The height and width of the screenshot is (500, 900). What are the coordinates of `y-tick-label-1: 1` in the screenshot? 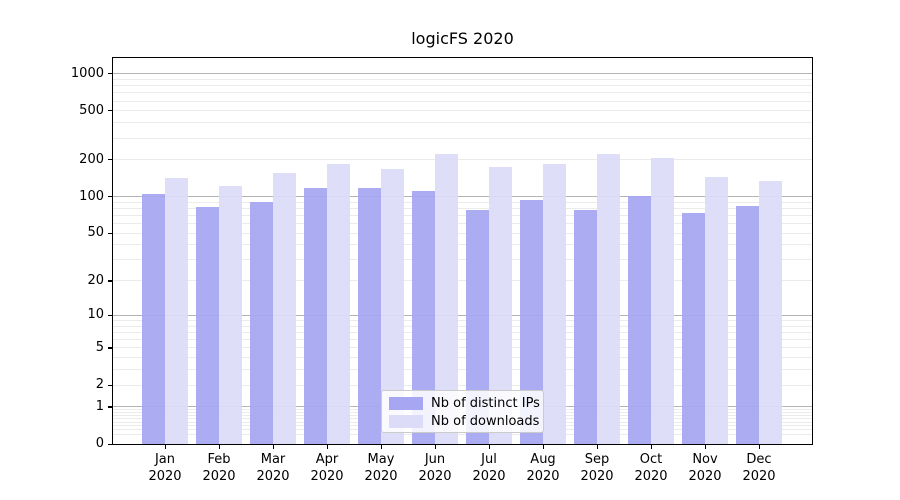 It's located at (99, 406).